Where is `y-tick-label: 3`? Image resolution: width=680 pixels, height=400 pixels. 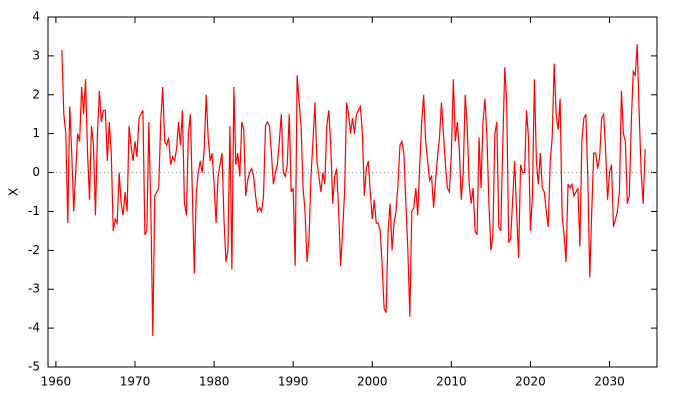
y-tick-label: 3 is located at coordinates (36, 55).